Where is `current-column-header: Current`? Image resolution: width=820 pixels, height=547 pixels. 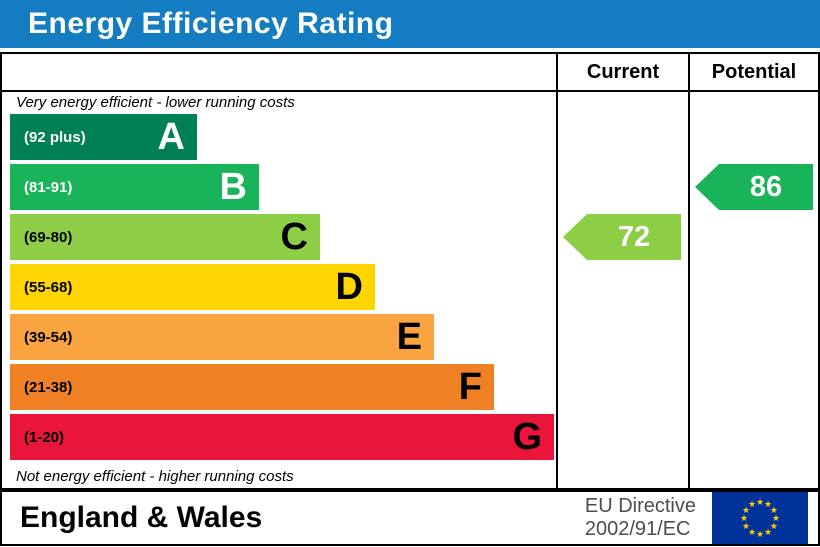 current-column-header: Current is located at coordinates (622, 72).